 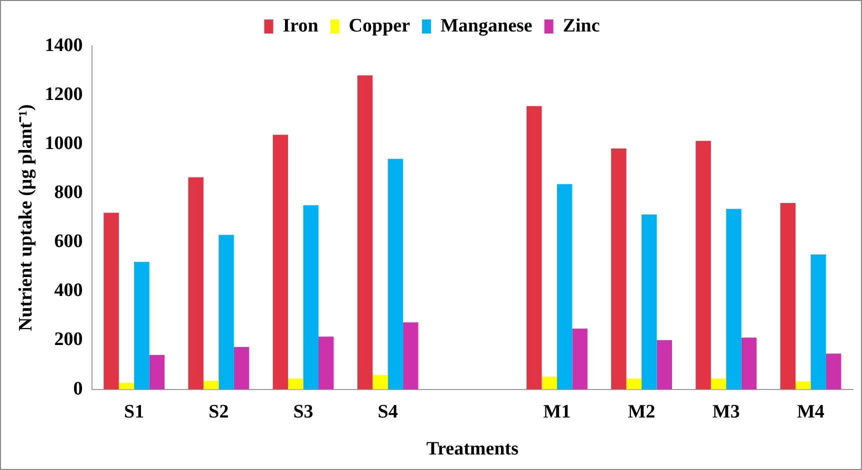 I want to click on y-tick-label: 1400, so click(x=63, y=45).